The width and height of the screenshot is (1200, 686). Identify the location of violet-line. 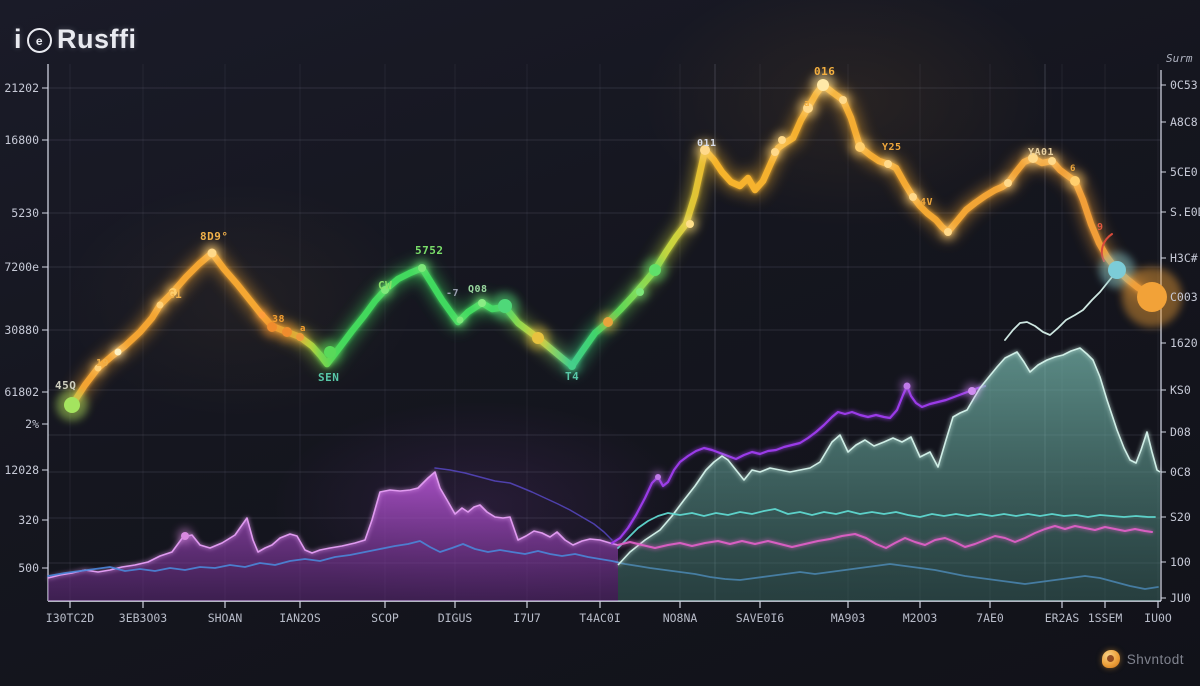
(798, 464).